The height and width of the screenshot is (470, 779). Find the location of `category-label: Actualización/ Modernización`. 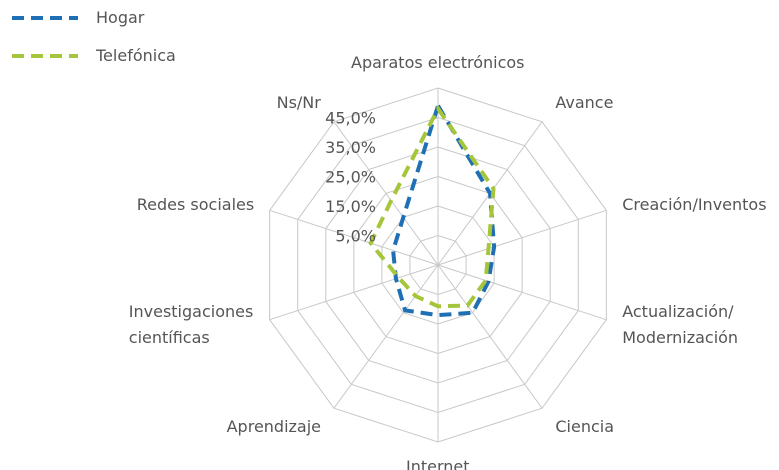

category-label: Actualización/ Modernización is located at coordinates (680, 324).